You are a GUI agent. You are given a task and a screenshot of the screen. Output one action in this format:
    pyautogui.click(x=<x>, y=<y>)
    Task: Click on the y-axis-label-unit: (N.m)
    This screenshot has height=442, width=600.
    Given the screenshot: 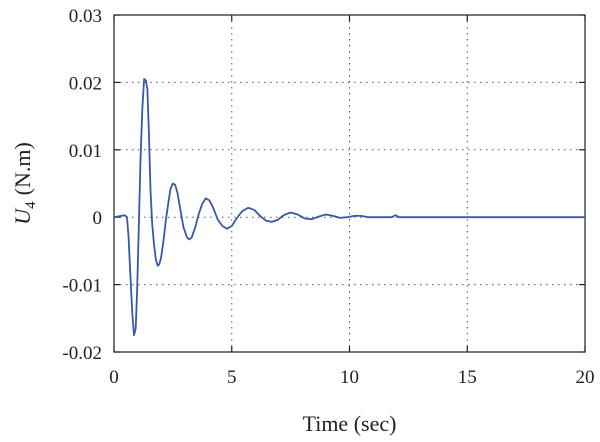 What is the action you would take?
    pyautogui.click(x=22, y=168)
    